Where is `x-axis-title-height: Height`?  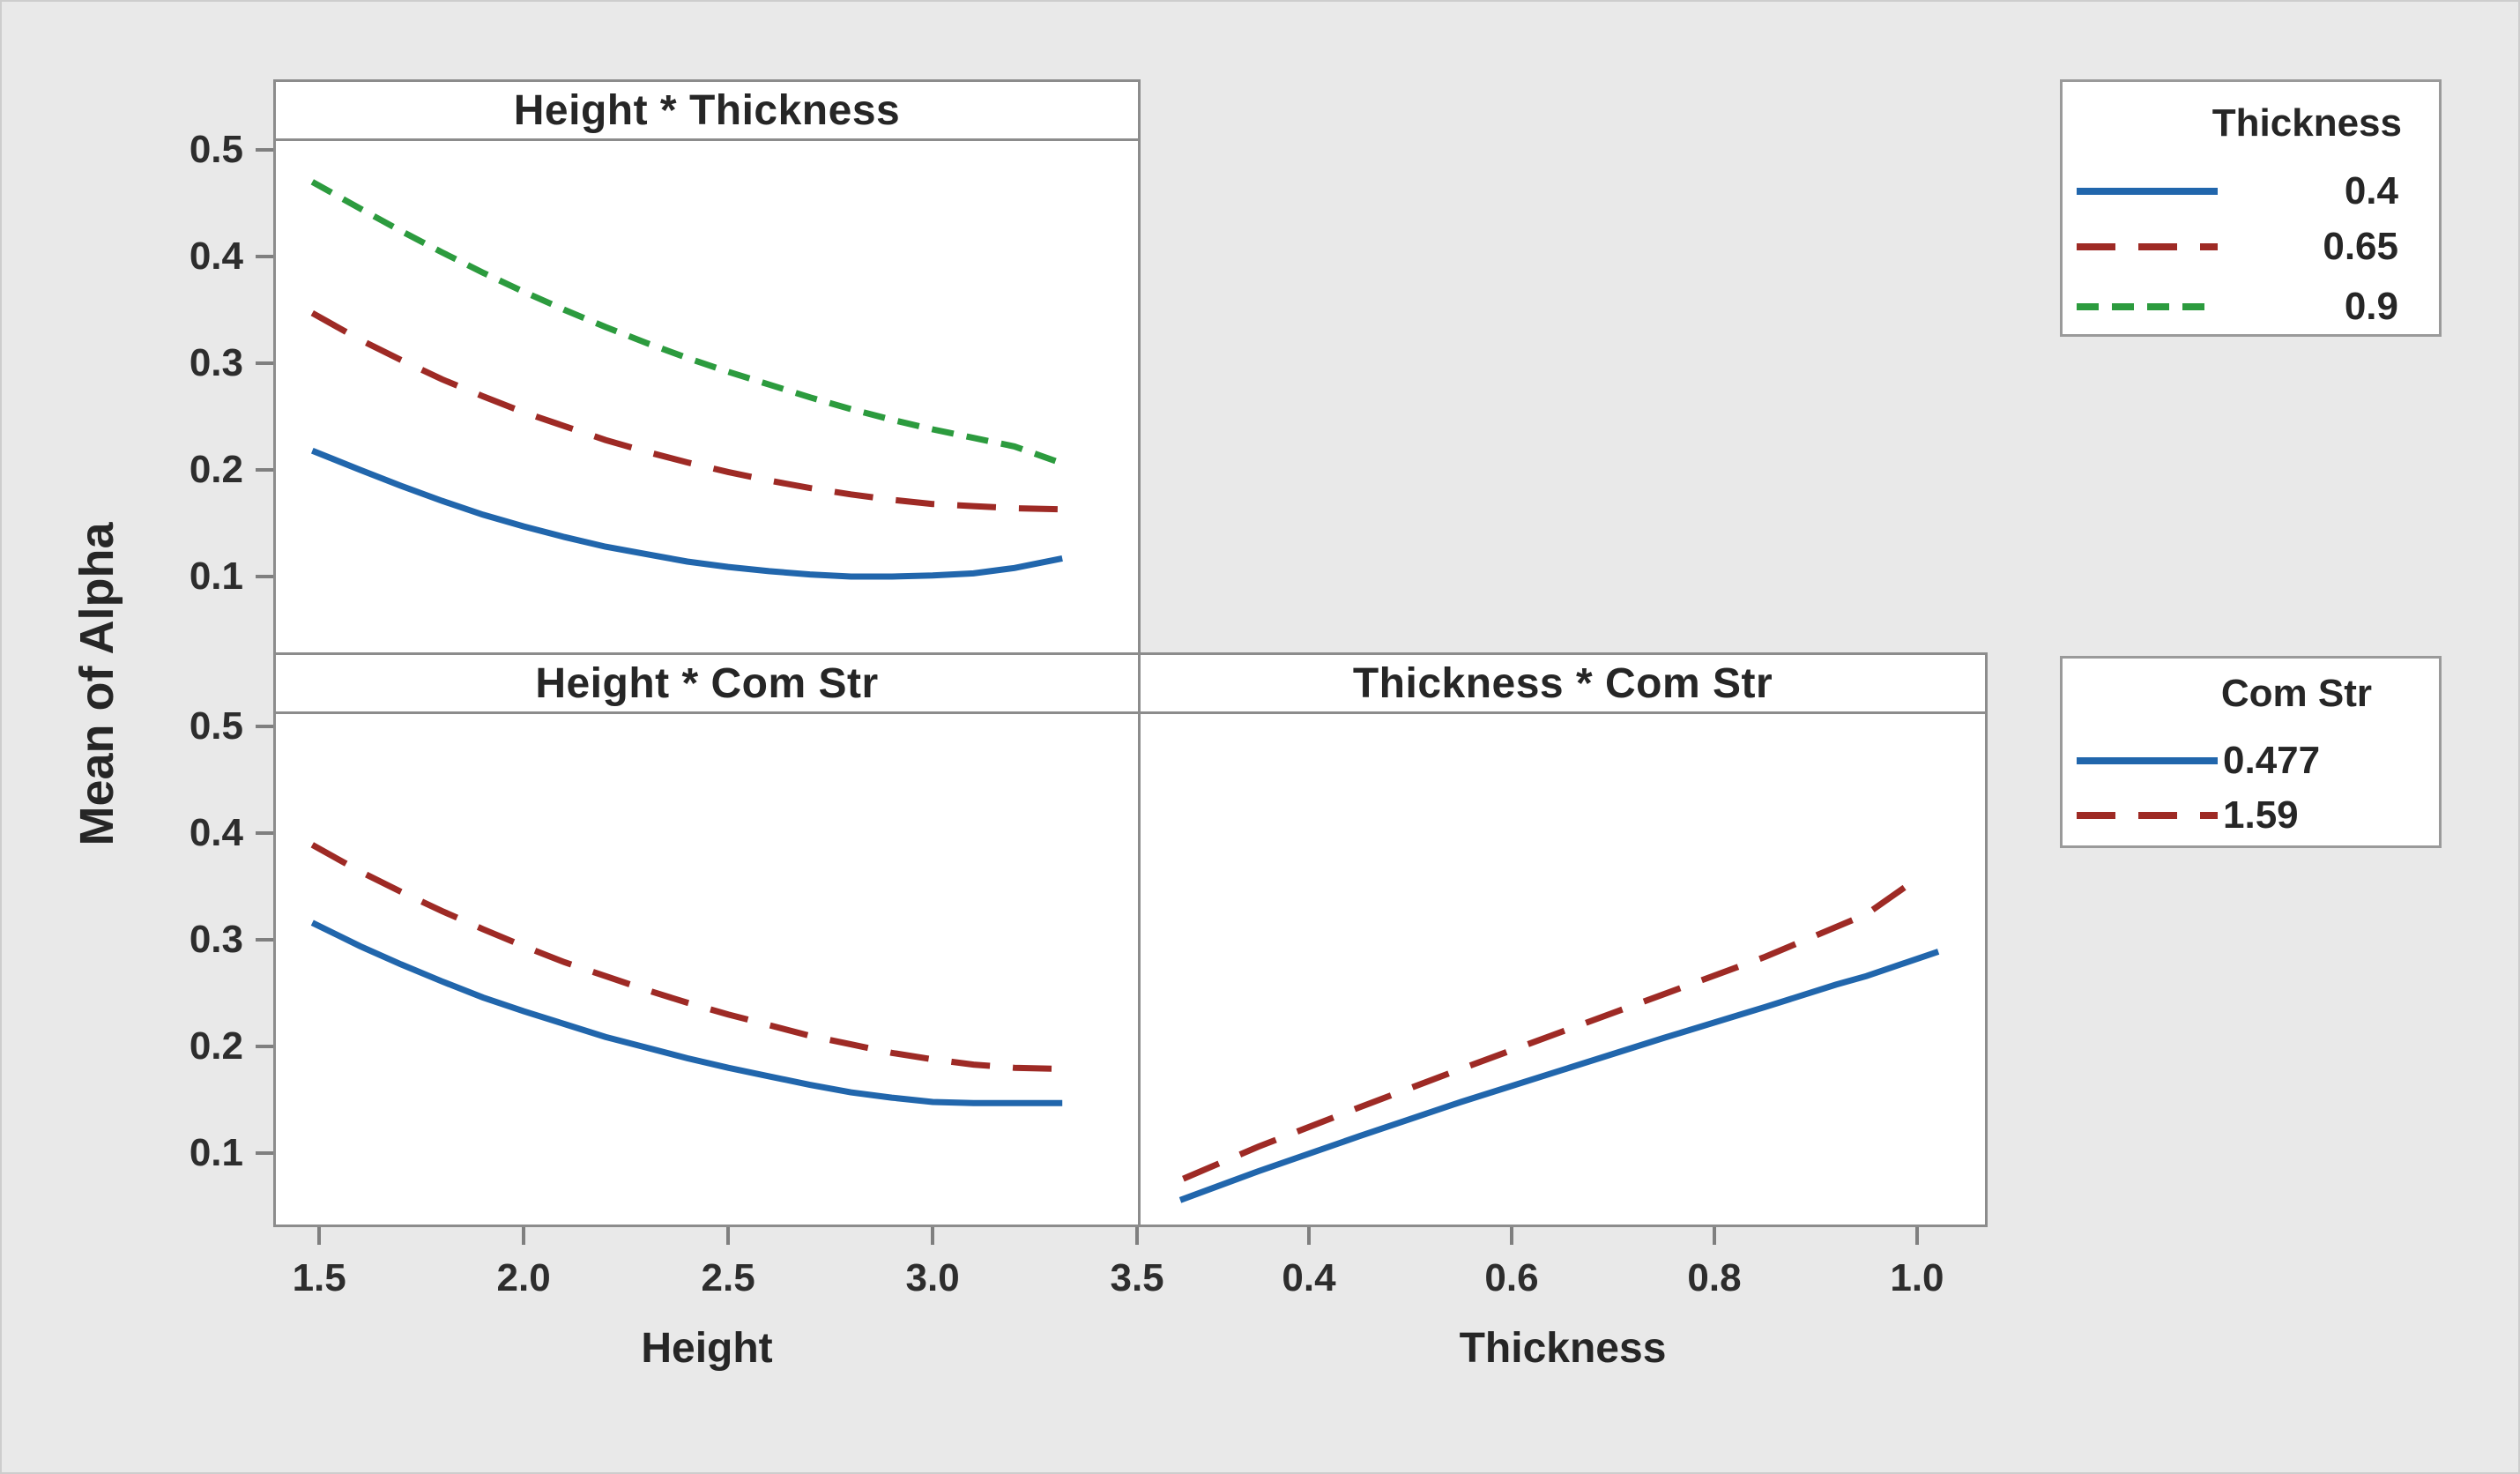 x-axis-title-height: Height is located at coordinates (707, 1348).